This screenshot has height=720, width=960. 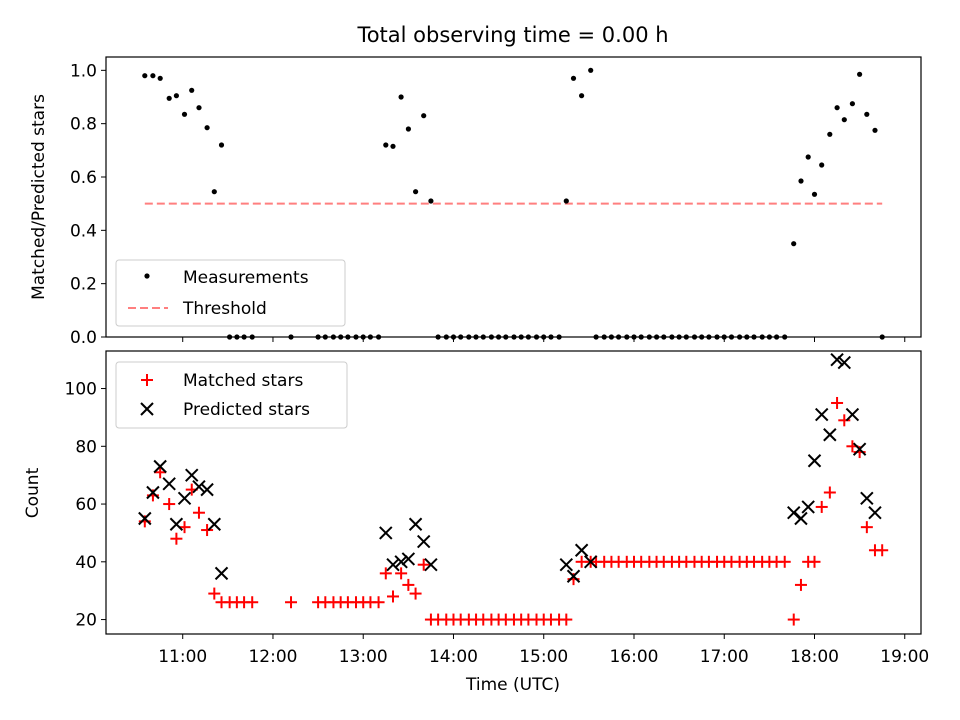 What do you see at coordinates (544, 339) in the screenshot?
I see `top-x-tick-marks` at bounding box center [544, 339].